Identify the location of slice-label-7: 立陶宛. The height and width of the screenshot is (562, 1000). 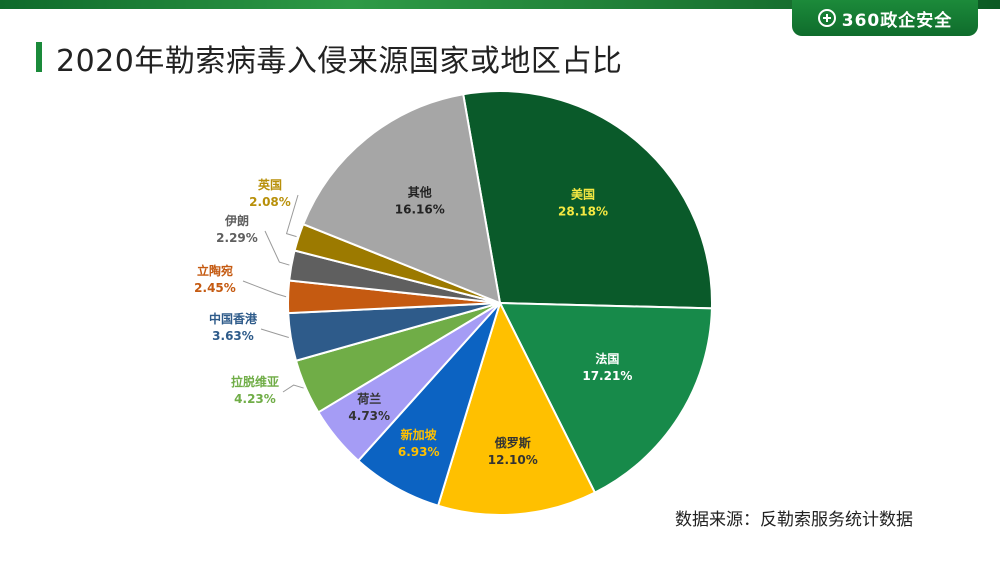
(215, 270).